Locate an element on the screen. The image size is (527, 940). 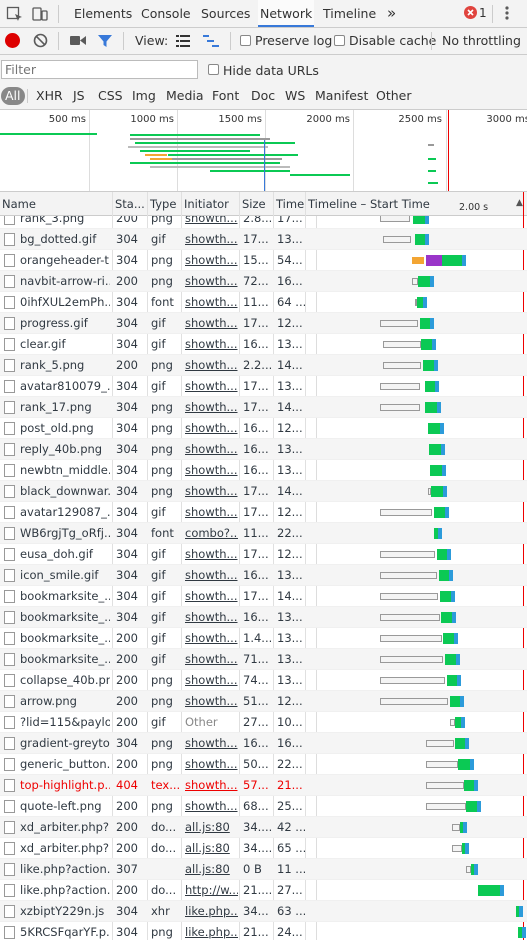
type-filter-other: Other is located at coordinates (394, 95).